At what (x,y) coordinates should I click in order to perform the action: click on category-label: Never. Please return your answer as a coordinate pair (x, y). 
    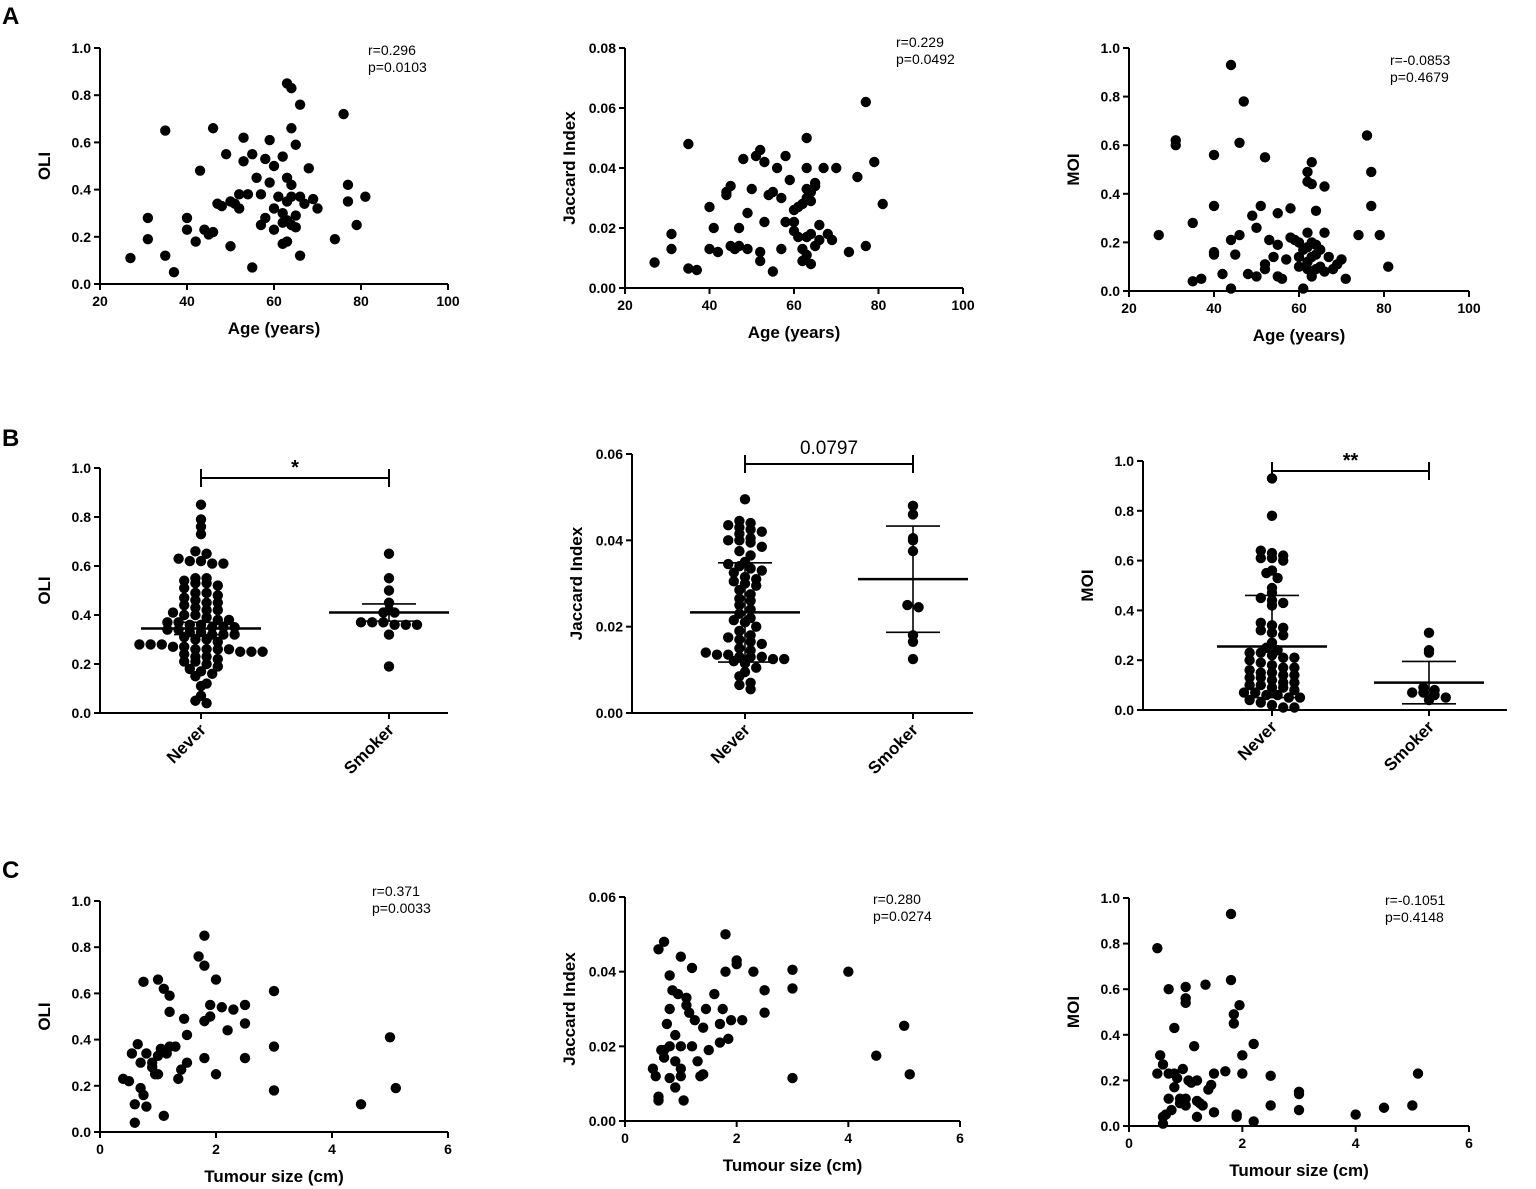
    Looking at the image, I should click on (730, 743).